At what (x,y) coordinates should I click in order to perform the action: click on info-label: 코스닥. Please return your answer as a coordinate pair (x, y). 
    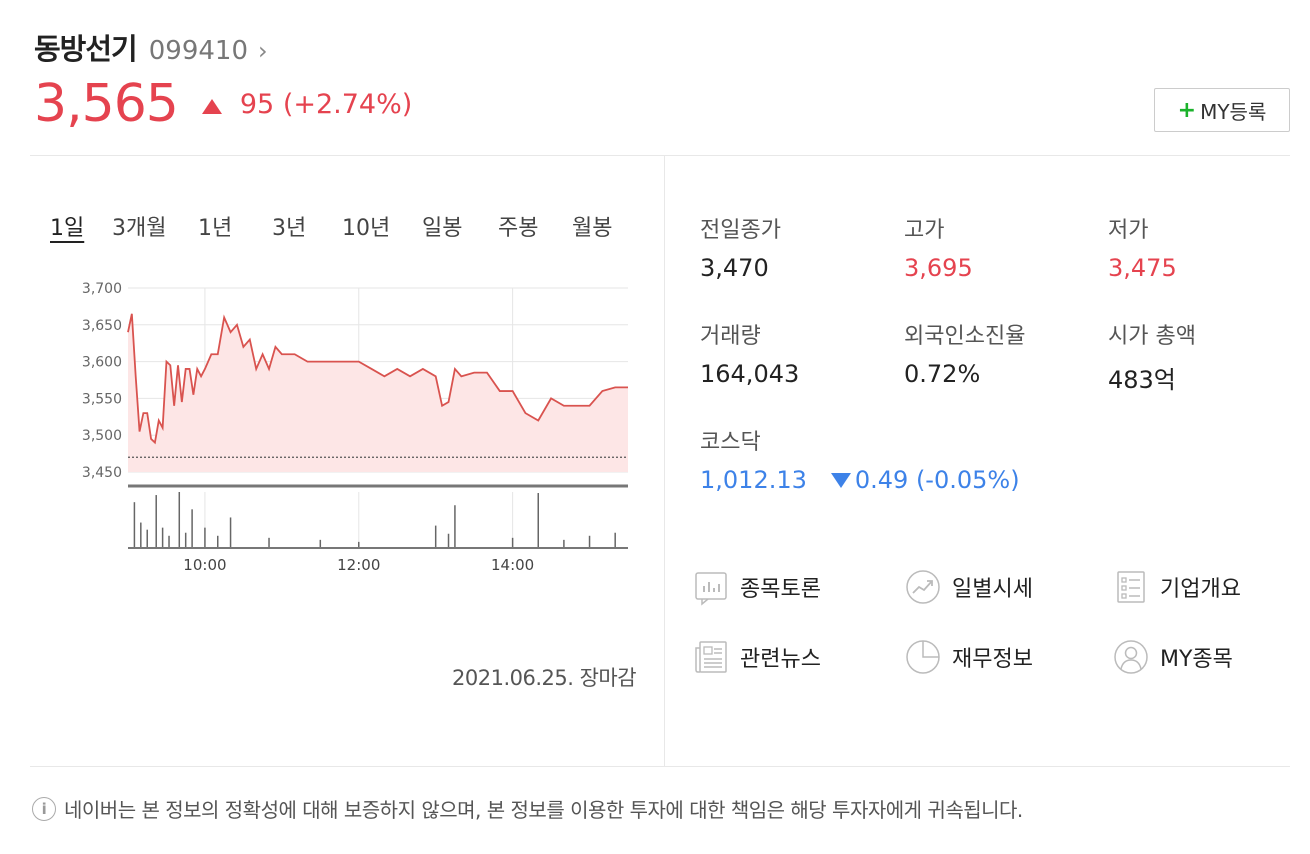
    Looking at the image, I should click on (730, 442).